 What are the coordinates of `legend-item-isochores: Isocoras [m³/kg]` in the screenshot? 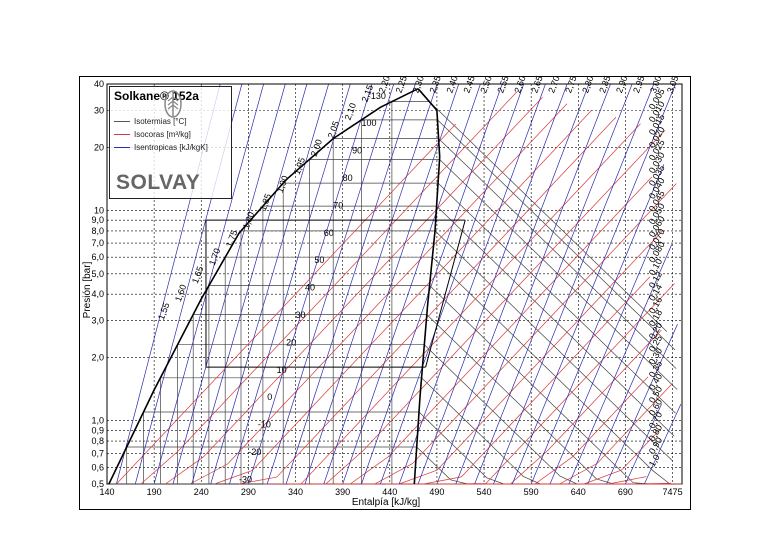 It's located at (152, 135).